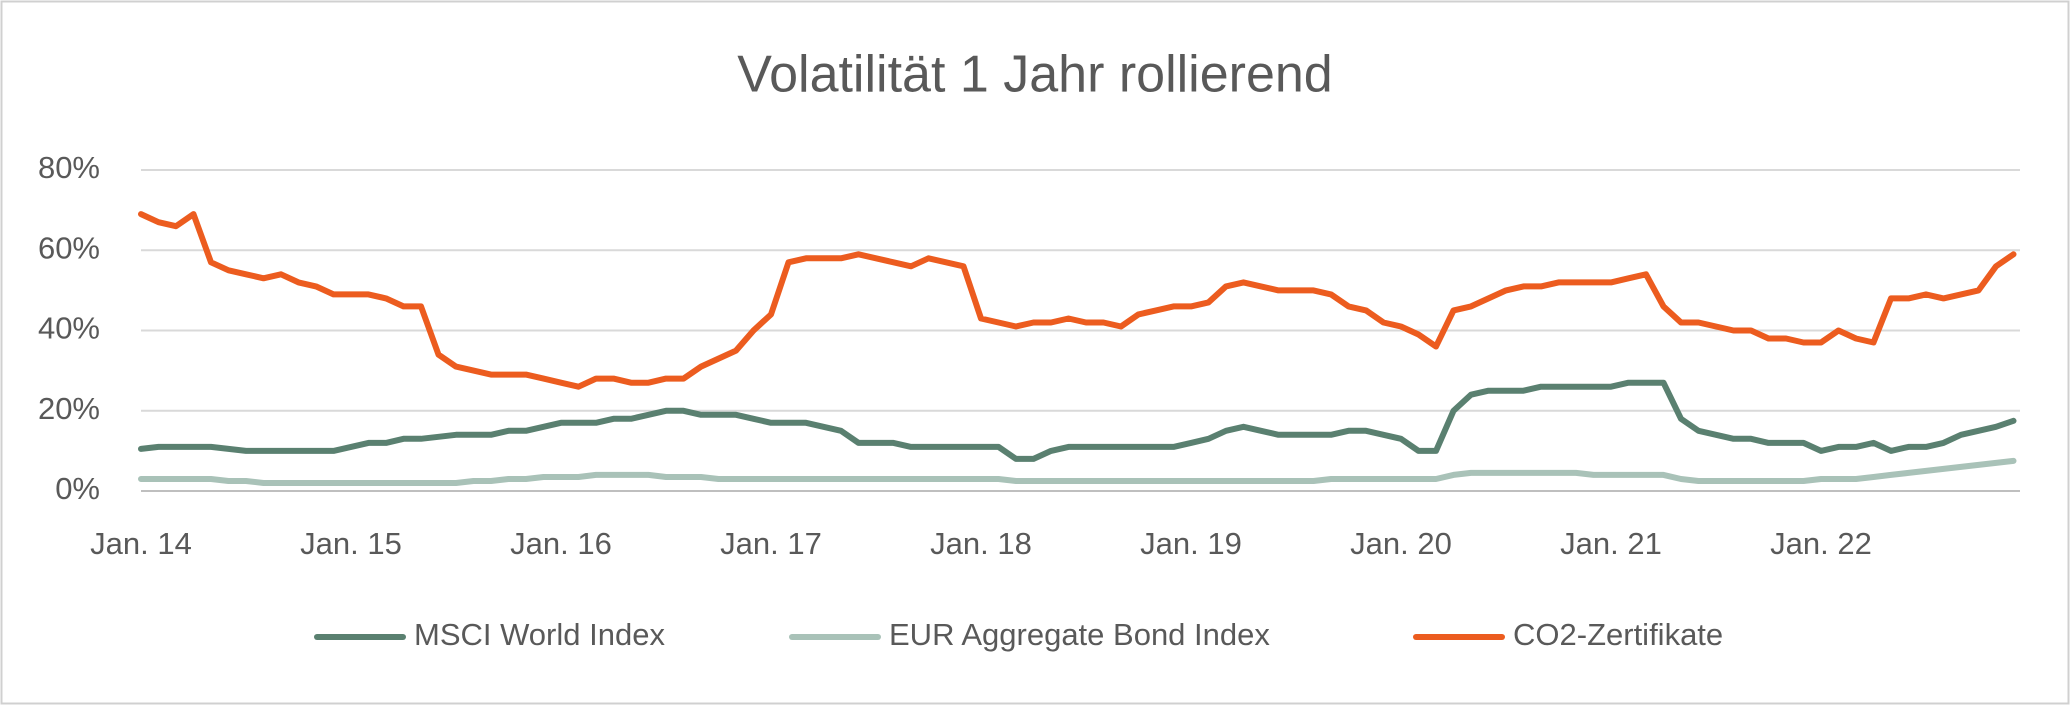  What do you see at coordinates (1401, 543) in the screenshot?
I see `x-tick-label: Jan. 20` at bounding box center [1401, 543].